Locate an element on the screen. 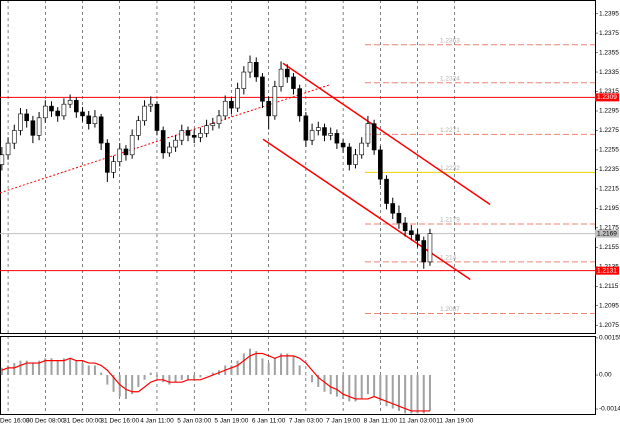 The height and width of the screenshot is (427, 620). indicator-tick-label: -0.00142 is located at coordinates (609, 409).